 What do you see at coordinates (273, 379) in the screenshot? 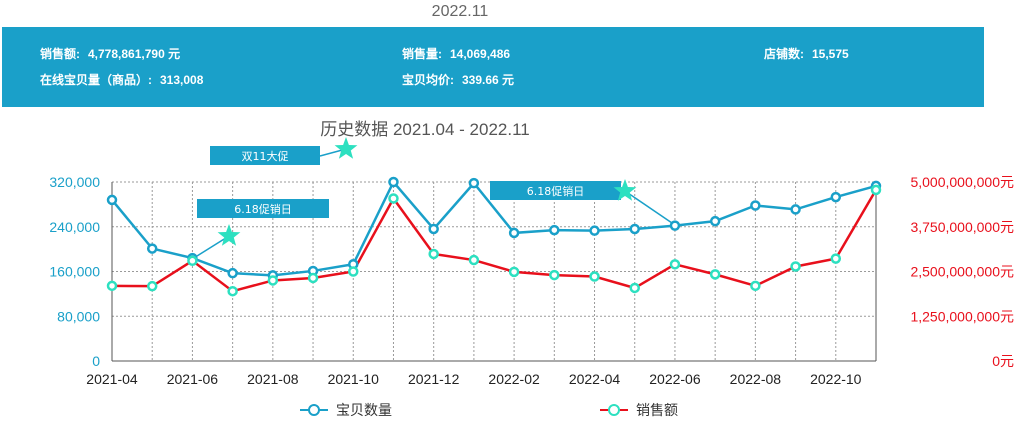
I see `x-tick-label: 2021-08` at bounding box center [273, 379].